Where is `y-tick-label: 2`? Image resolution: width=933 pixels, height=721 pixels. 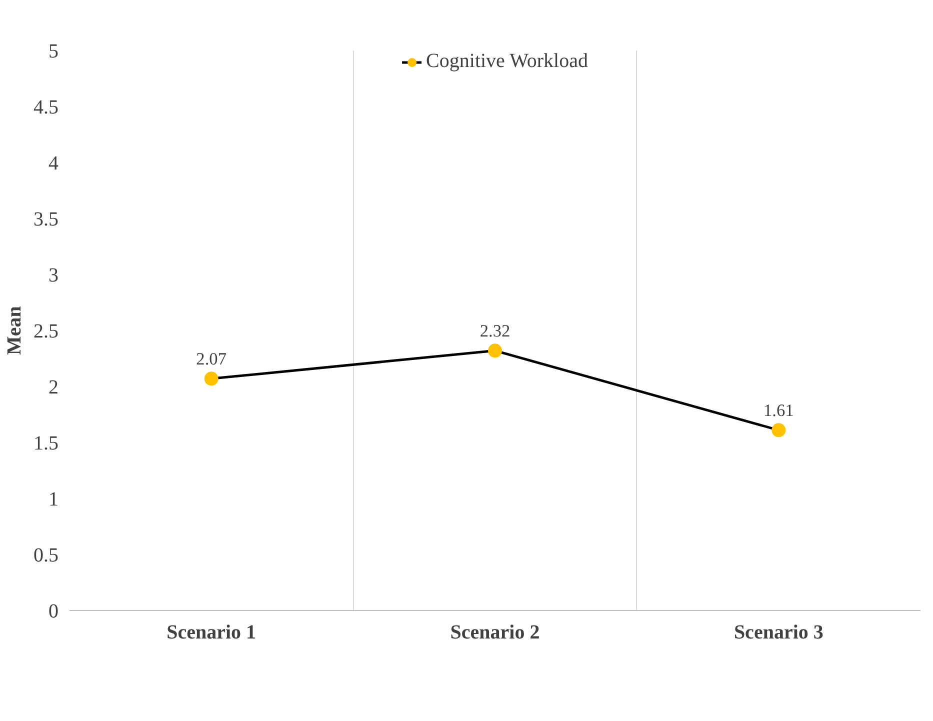
y-tick-label: 2 is located at coordinates (53, 387).